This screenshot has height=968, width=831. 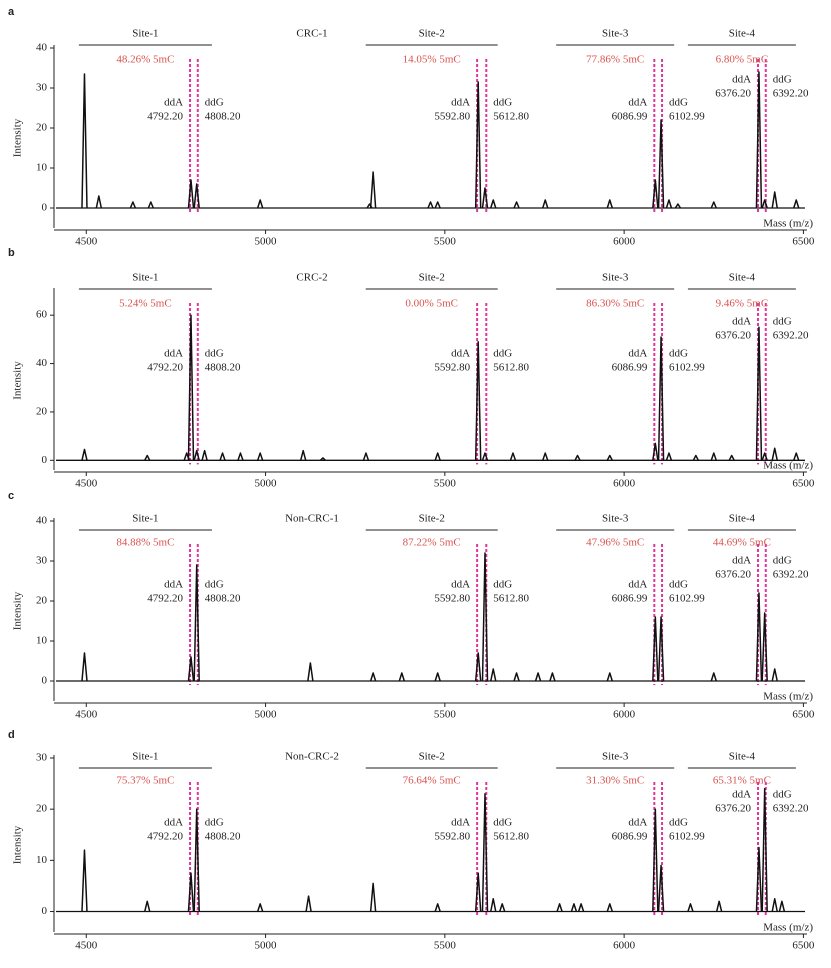 I want to click on x-tick-label: 4500, so click(x=86, y=242).